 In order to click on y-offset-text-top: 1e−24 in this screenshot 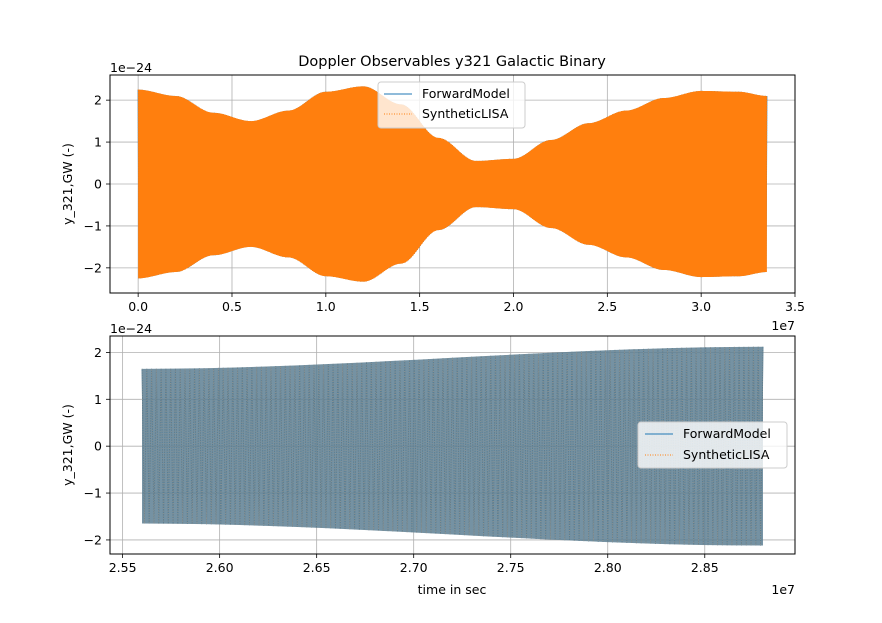, I will do `click(131, 67)`.